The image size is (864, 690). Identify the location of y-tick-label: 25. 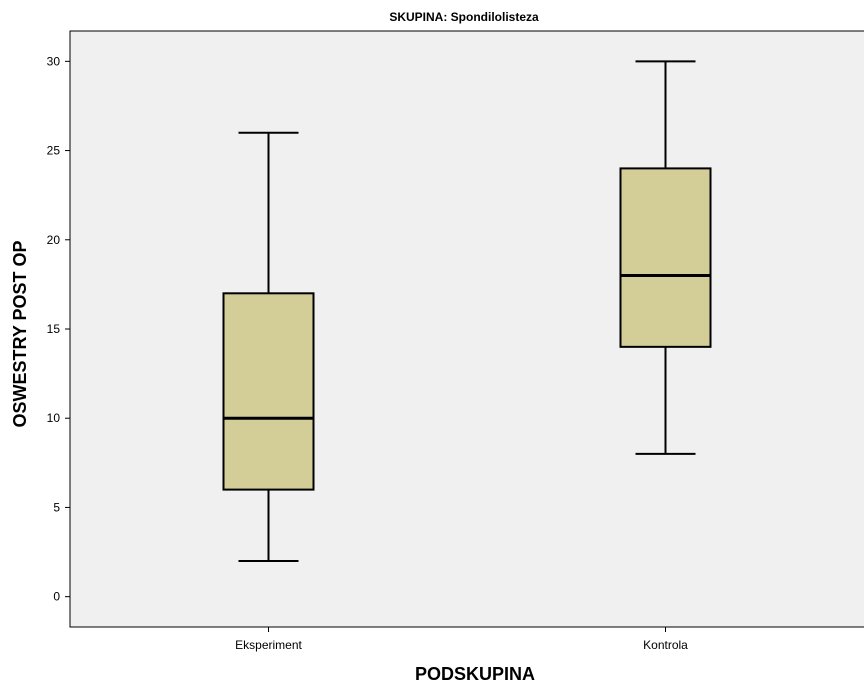
(54, 151).